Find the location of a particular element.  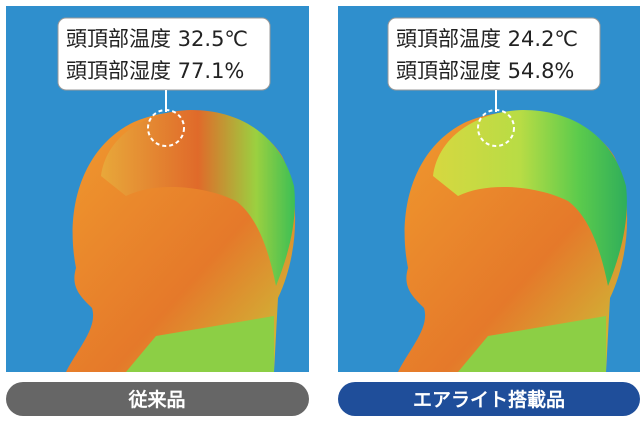

temp-text: 頭頂部温度 24.2℃ is located at coordinates (487, 39).